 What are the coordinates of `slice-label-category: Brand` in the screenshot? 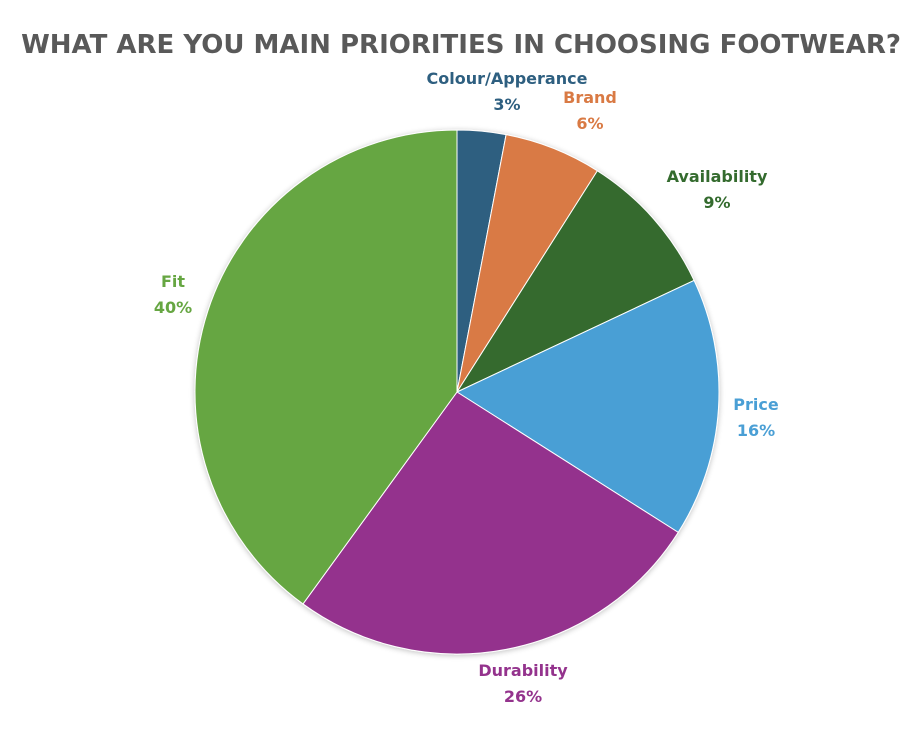 It's located at (590, 97).